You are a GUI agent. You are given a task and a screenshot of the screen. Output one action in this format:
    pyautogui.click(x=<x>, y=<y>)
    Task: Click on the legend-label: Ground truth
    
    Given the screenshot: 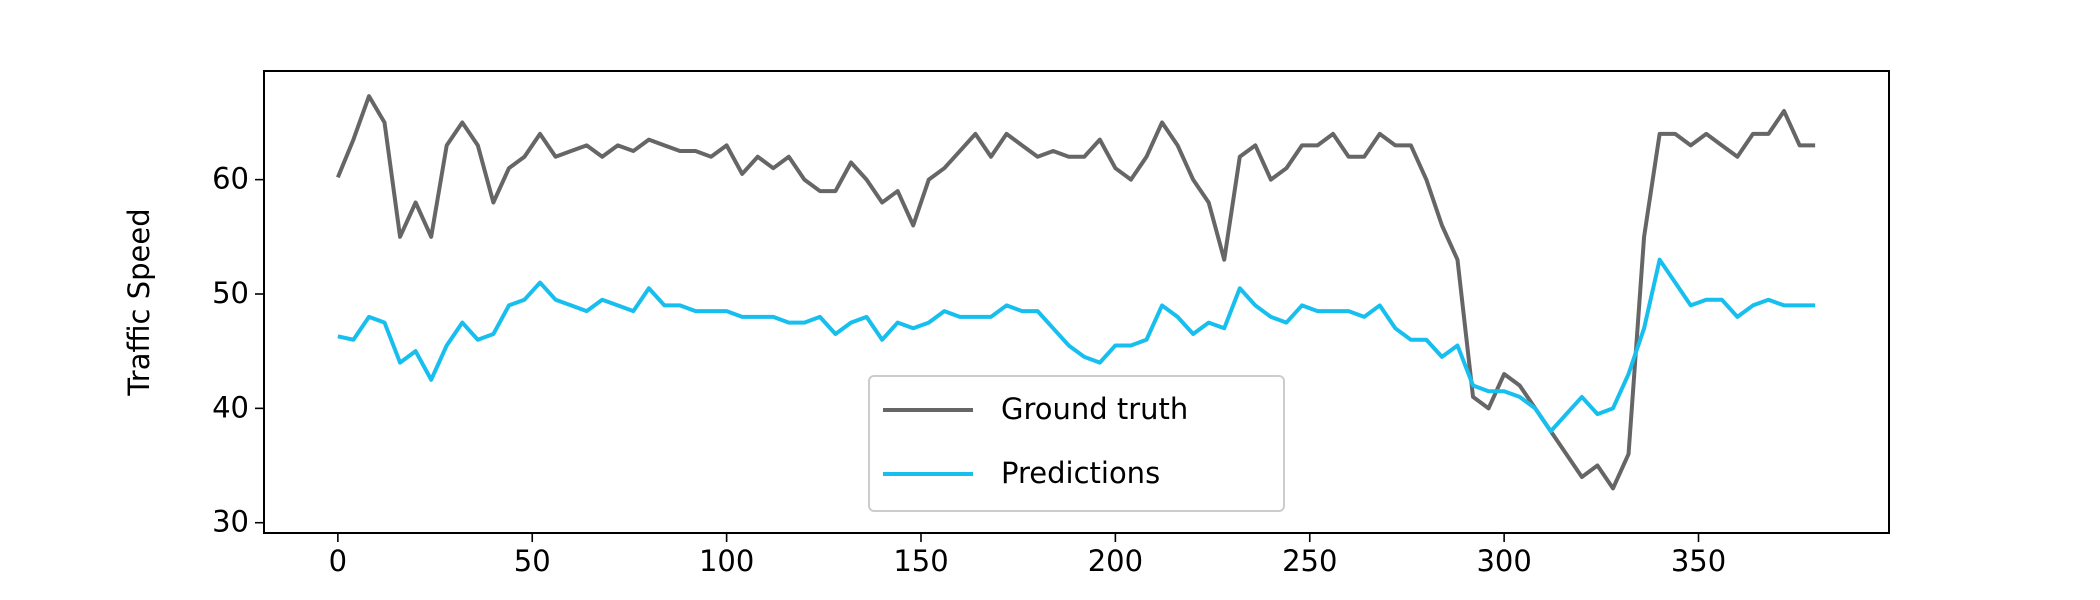 What is the action you would take?
    pyautogui.click(x=1094, y=409)
    